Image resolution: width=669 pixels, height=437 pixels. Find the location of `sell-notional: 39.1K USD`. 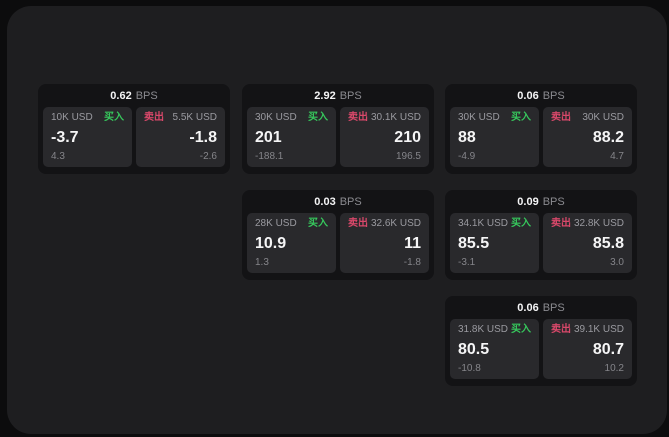

sell-notional: 39.1K USD is located at coordinates (598, 329).